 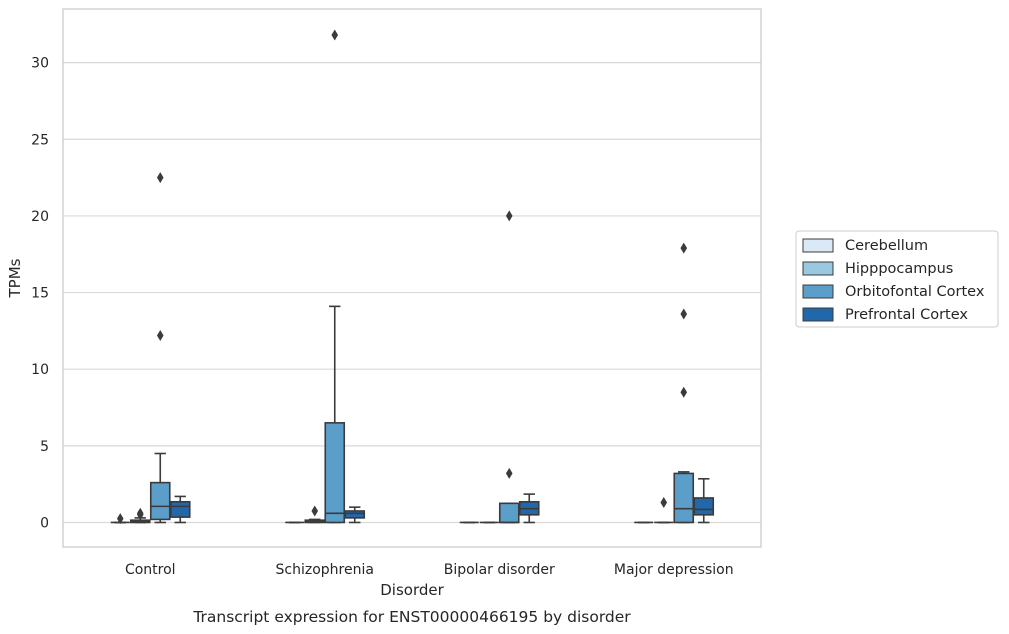 I want to click on y-tick-label: 20, so click(x=40, y=217).